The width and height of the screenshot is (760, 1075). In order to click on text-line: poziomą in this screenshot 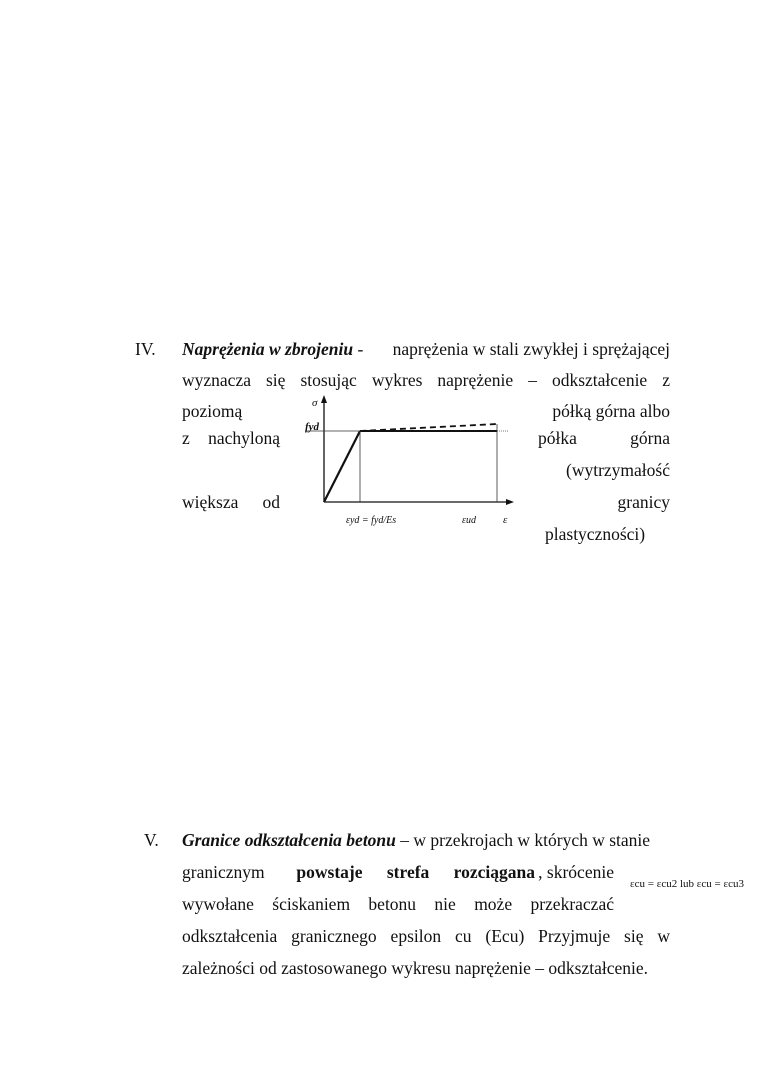, I will do `click(212, 411)`.